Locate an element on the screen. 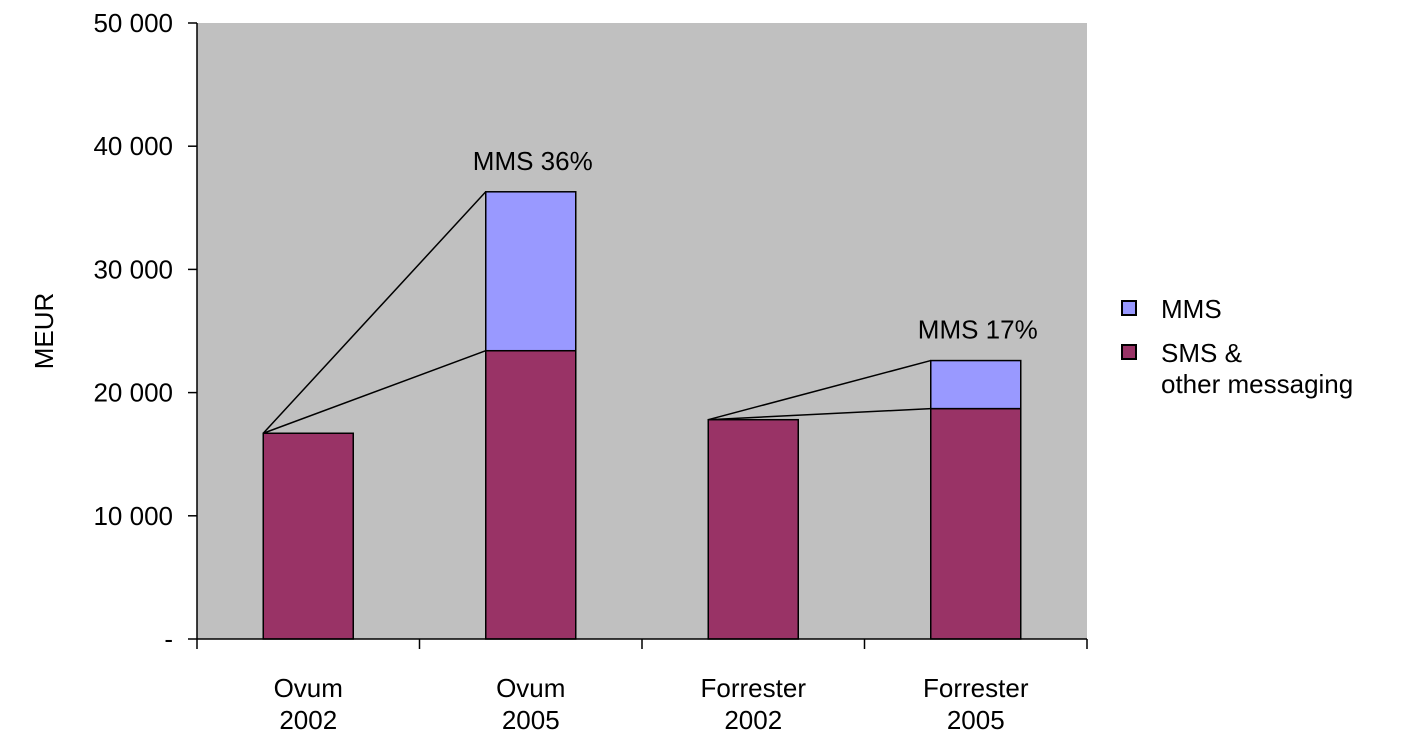  legend-label: SMS & other messaging is located at coordinates (1257, 369).